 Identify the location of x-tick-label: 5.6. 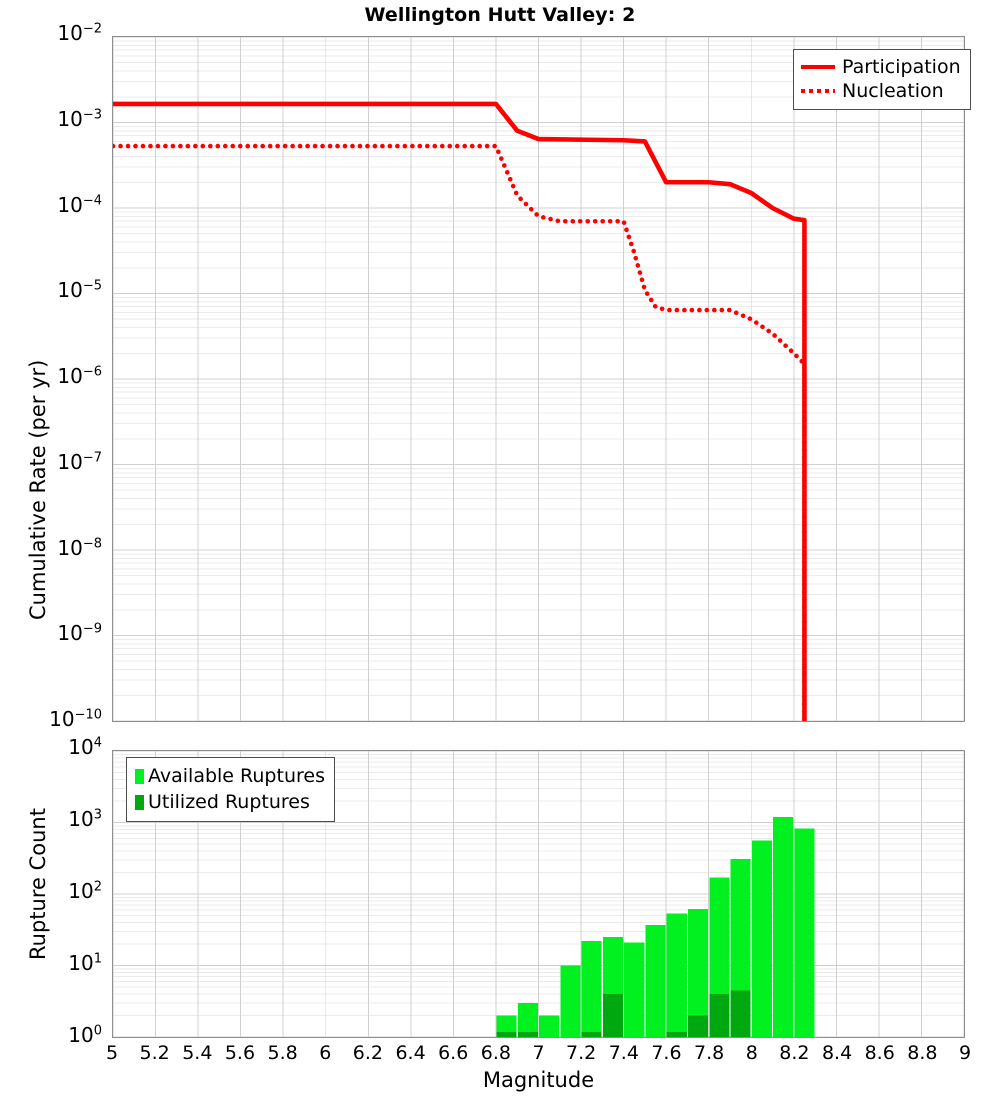
(240, 1053).